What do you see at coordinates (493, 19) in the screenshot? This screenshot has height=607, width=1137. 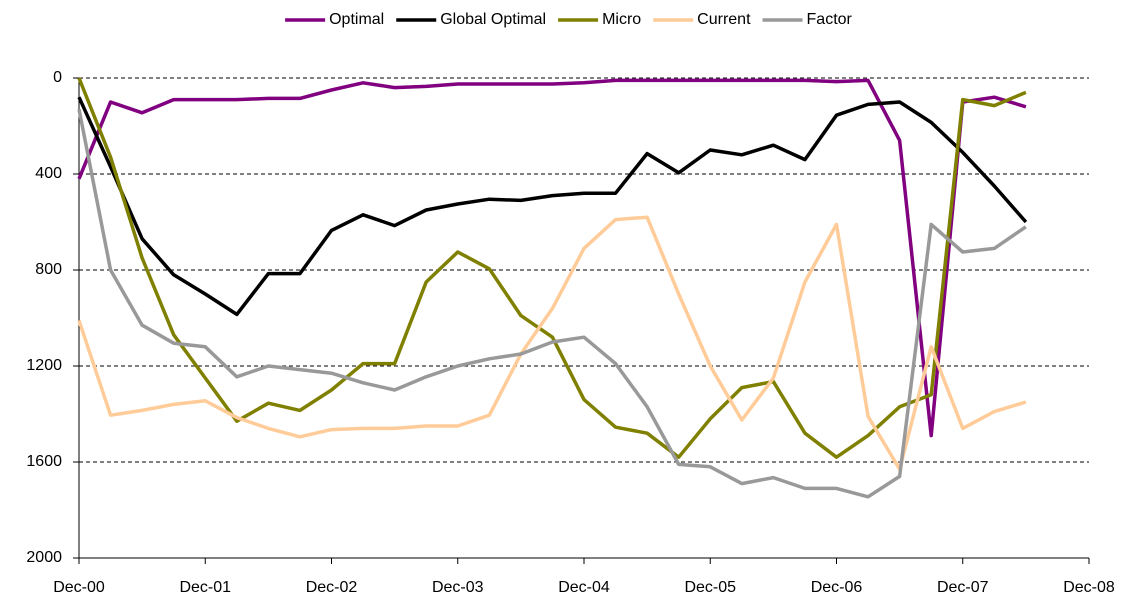 I see `legend-label: Global Optimal` at bounding box center [493, 19].